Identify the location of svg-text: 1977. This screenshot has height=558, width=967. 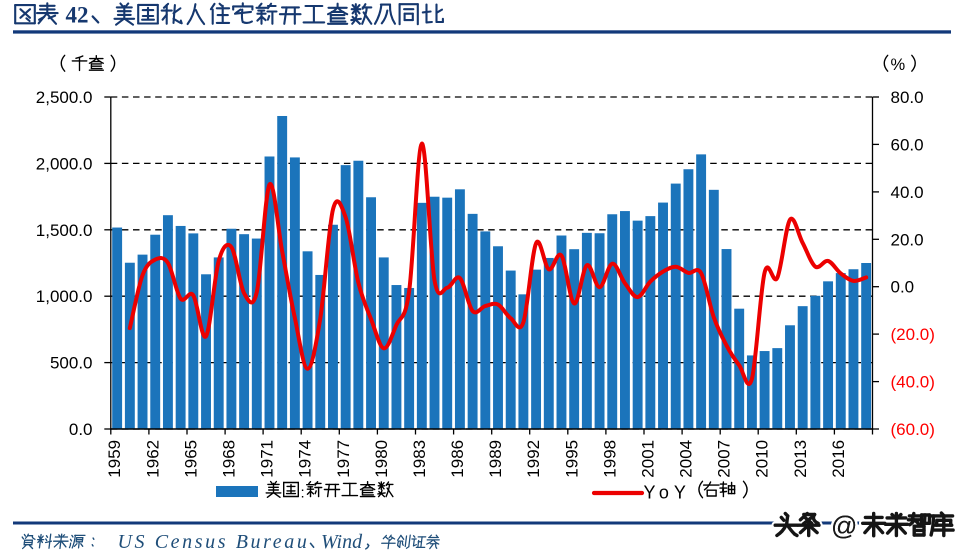
(343, 459).